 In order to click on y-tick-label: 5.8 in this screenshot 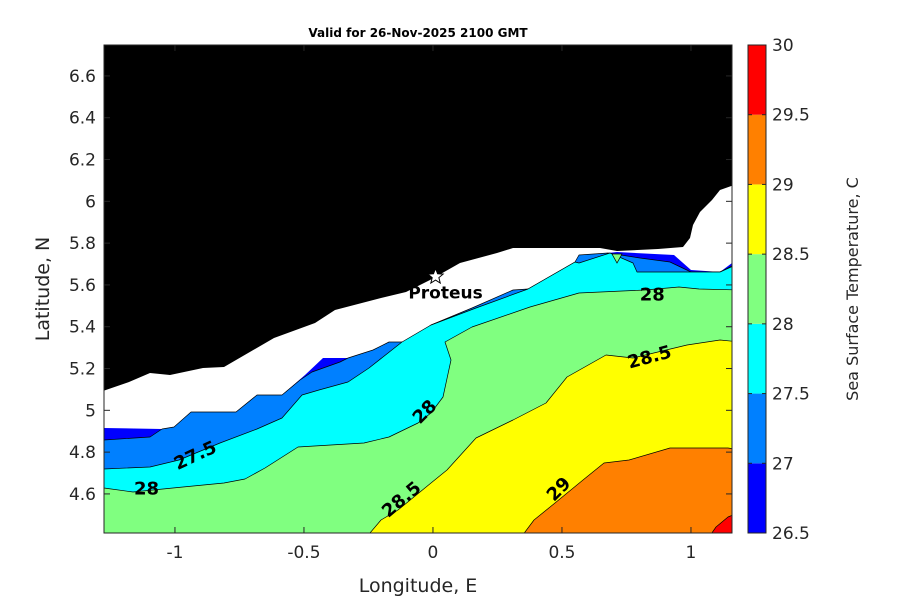, I will do `click(82, 244)`.